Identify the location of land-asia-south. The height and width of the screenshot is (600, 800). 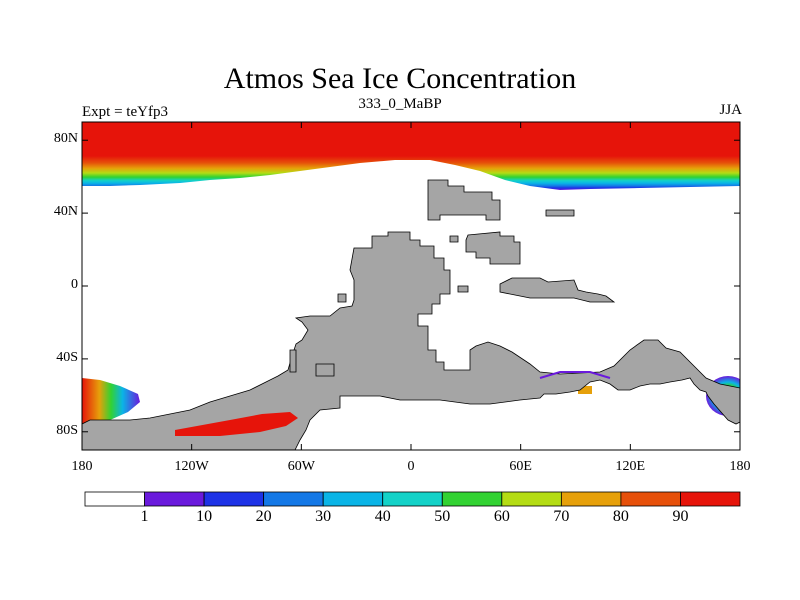
(493, 248).